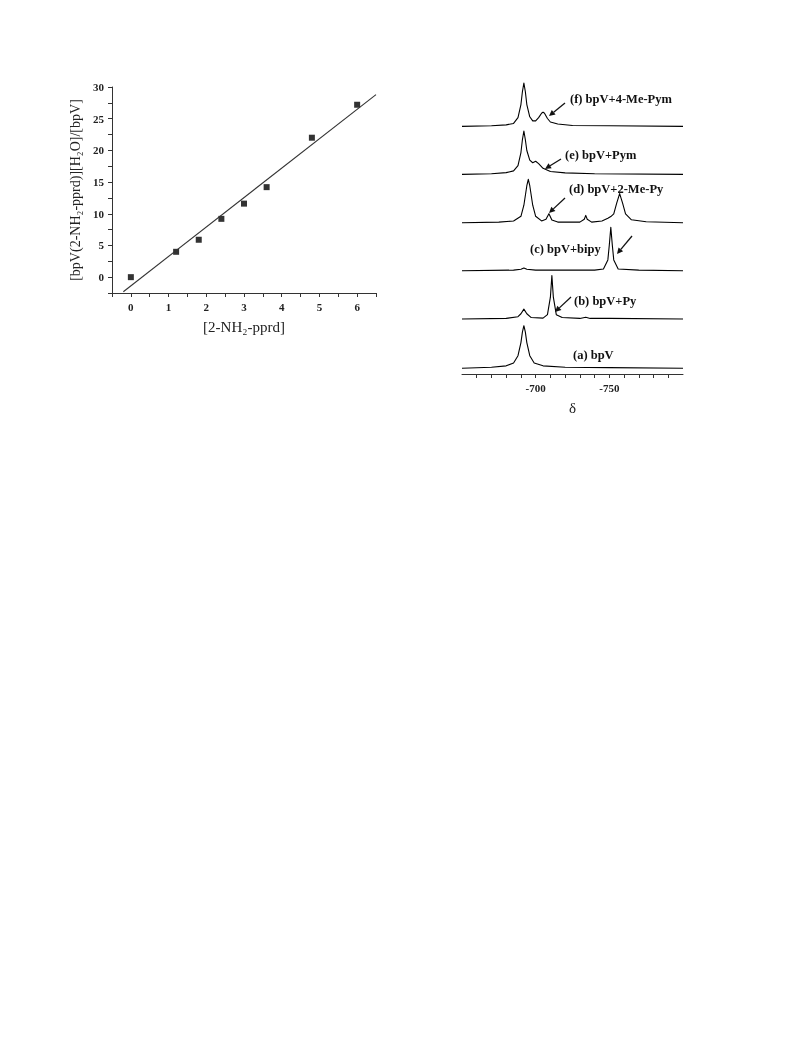 This screenshot has width=793, height=1039. I want to click on series-label: (c) bpV+bipy, so click(565, 249).